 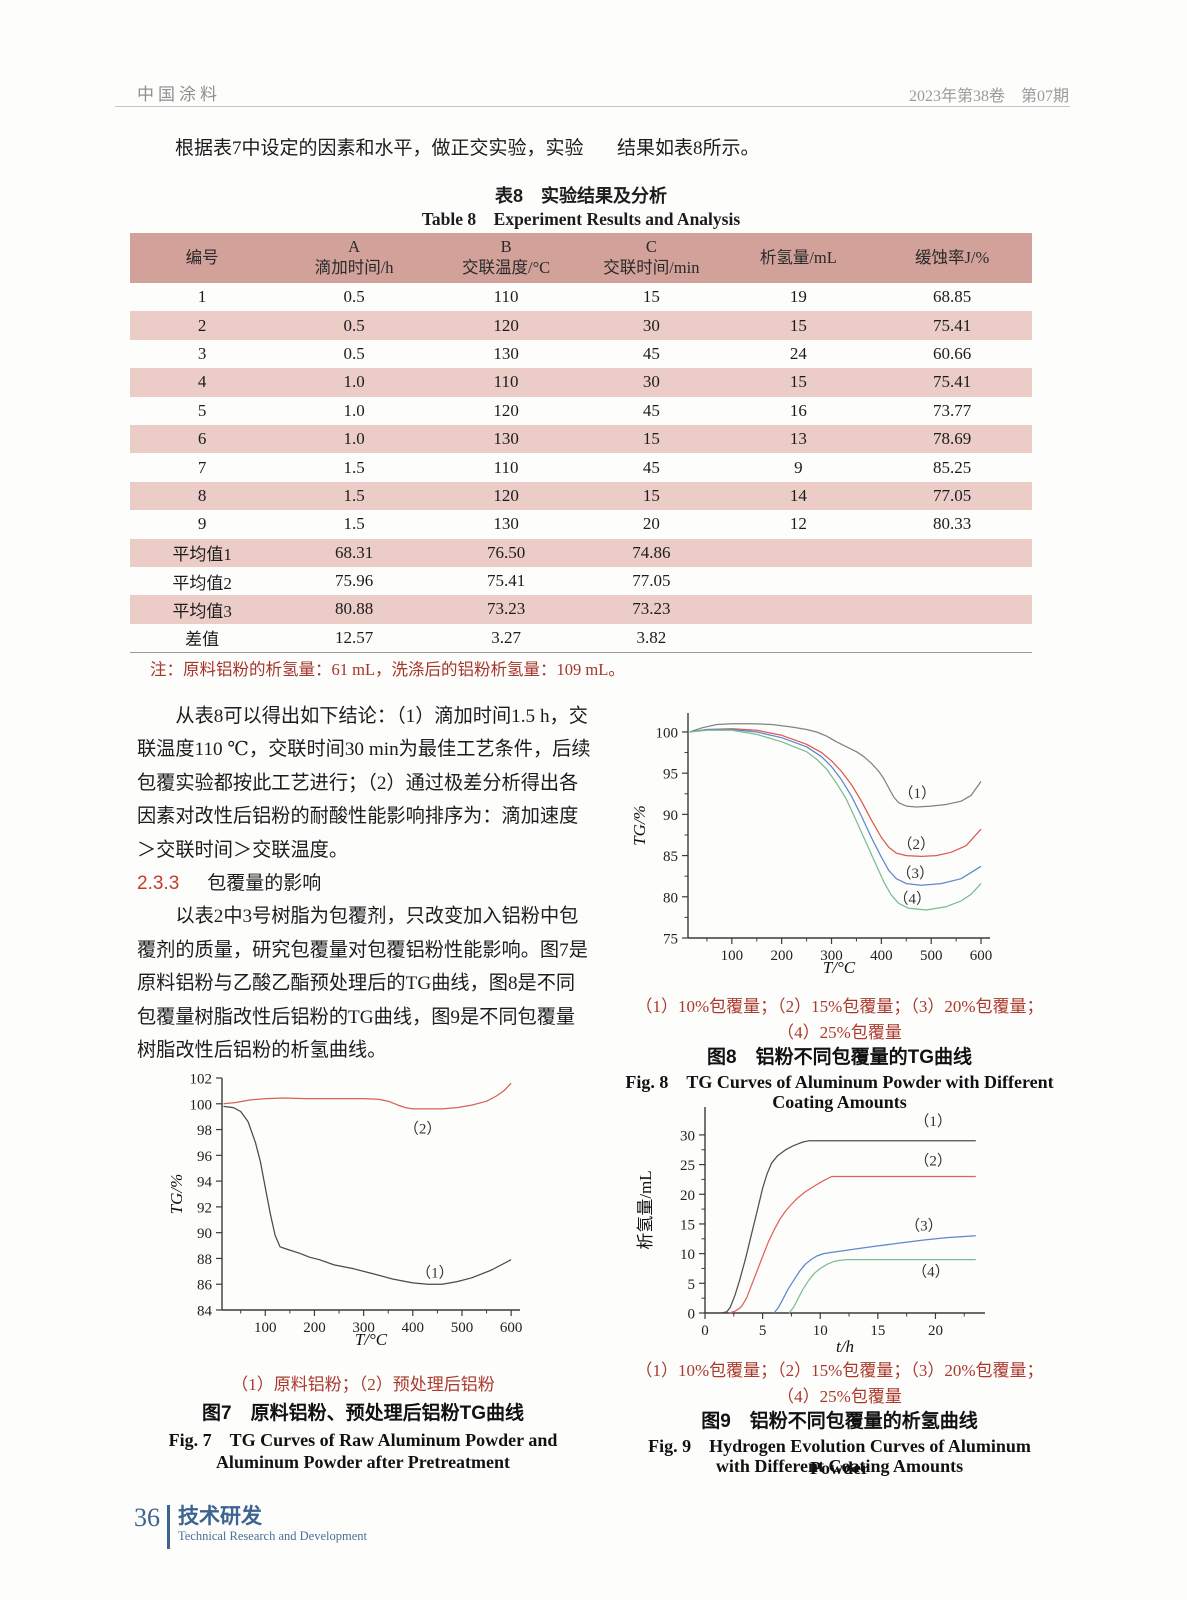 What do you see at coordinates (354, 552) in the screenshot?
I see `table-cell: 68.31` at bounding box center [354, 552].